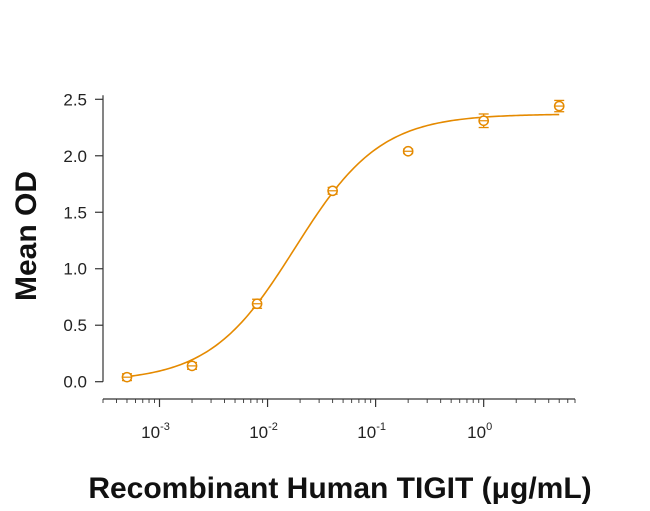  What do you see at coordinates (339, 420) in the screenshot?
I see `x-axis: 10⁻³ 10⁻² 10⁻¹ 10⁰` at bounding box center [339, 420].